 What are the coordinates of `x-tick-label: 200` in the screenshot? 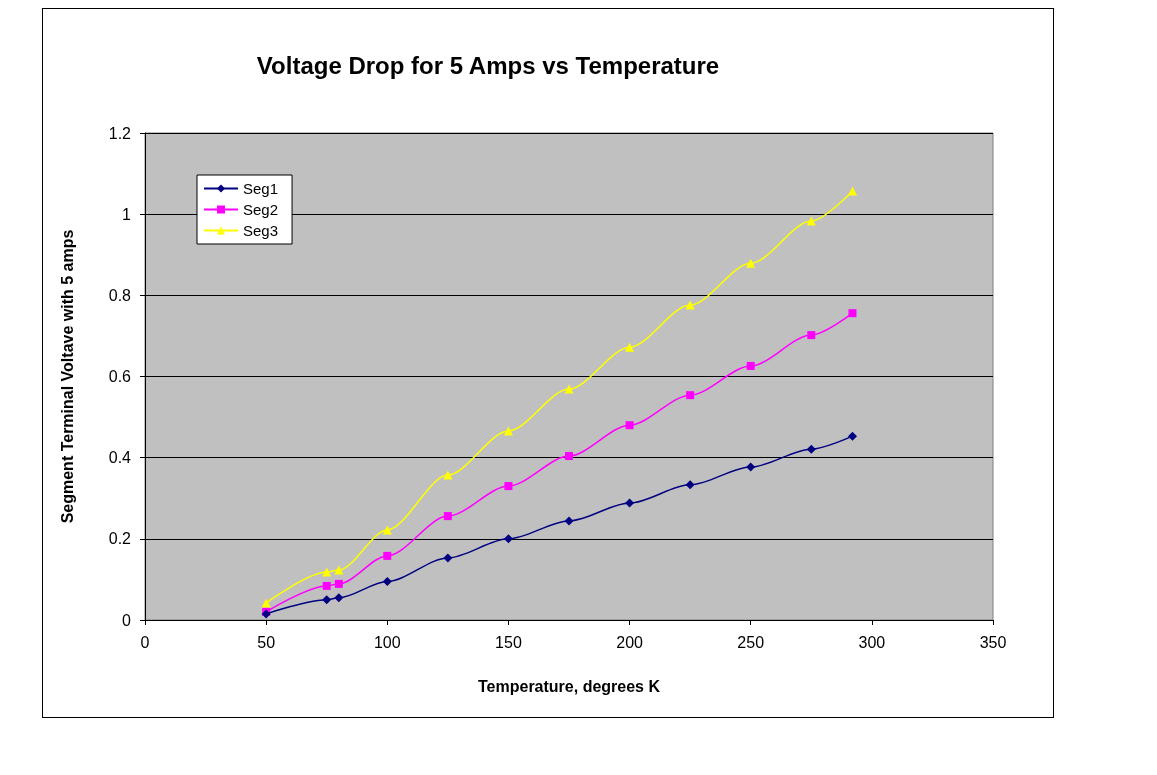 It's located at (630, 642).